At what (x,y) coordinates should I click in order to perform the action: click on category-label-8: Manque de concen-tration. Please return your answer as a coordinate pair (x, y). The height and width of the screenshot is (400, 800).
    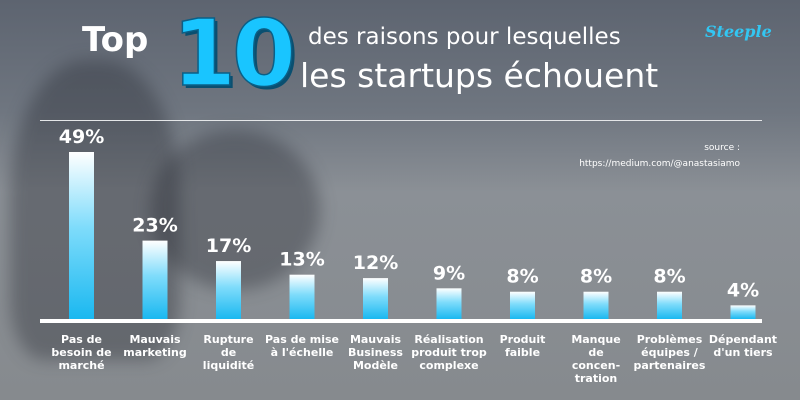
    Looking at the image, I should click on (595, 359).